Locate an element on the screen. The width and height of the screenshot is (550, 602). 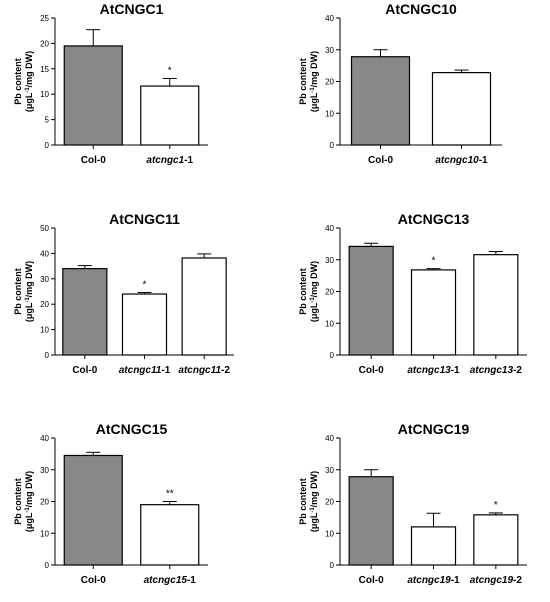
category-label-italic: atcngc13 is located at coordinates (429, 370).